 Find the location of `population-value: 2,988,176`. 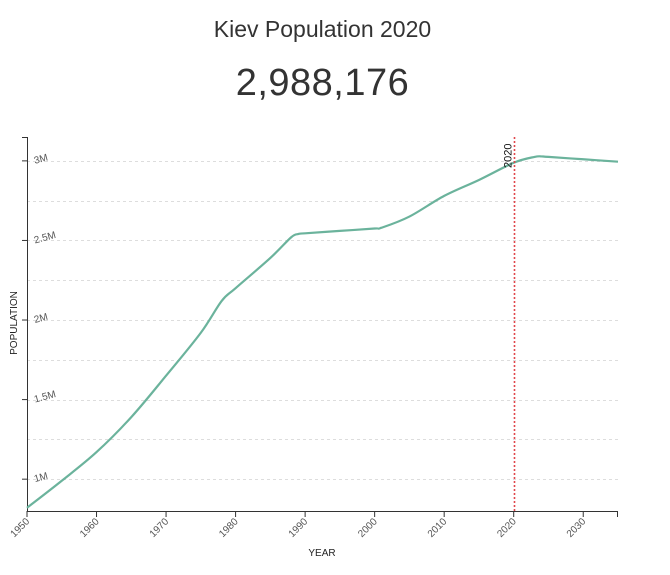

population-value: 2,988,176 is located at coordinates (322, 83).